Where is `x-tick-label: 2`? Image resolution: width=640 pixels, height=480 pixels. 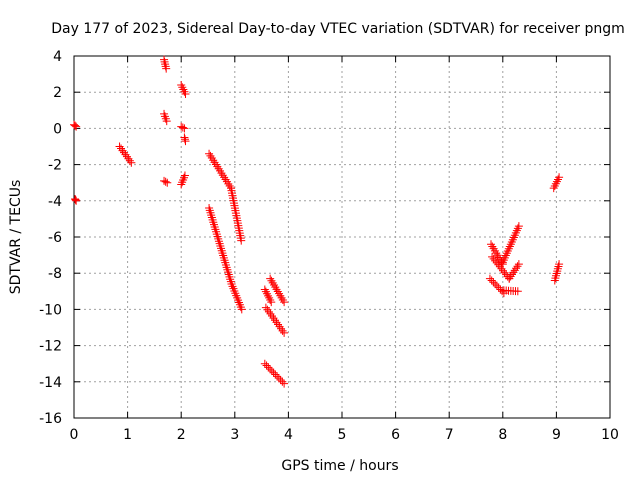
x-tick-label: 2 is located at coordinates (181, 435).